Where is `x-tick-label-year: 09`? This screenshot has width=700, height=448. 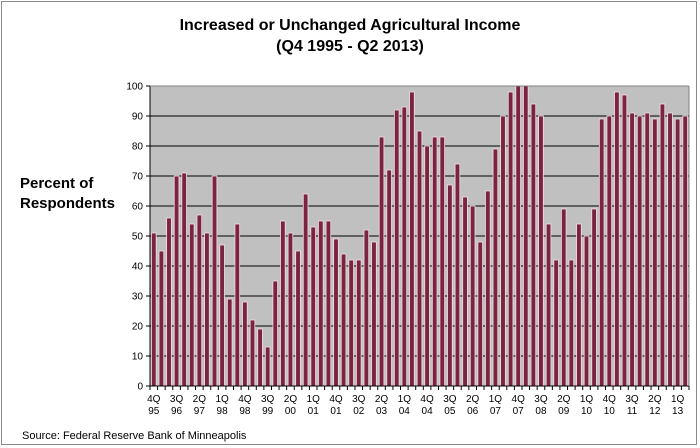
x-tick-label-year: 09 is located at coordinates (564, 411).